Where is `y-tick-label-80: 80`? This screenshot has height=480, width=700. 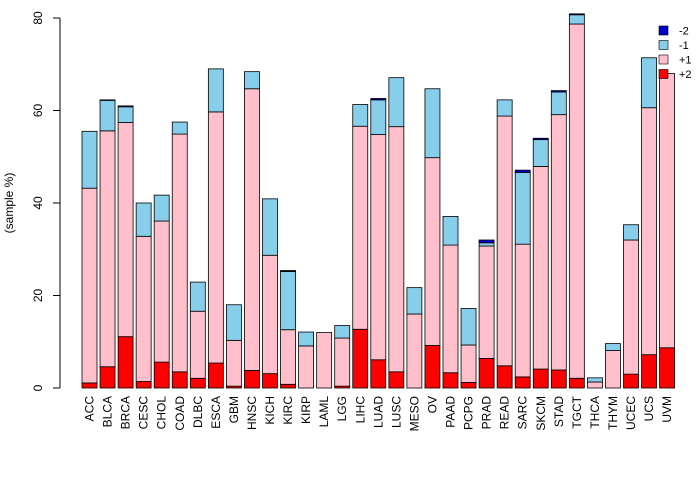
y-tick-label-80: 80 is located at coordinates (38, 18).